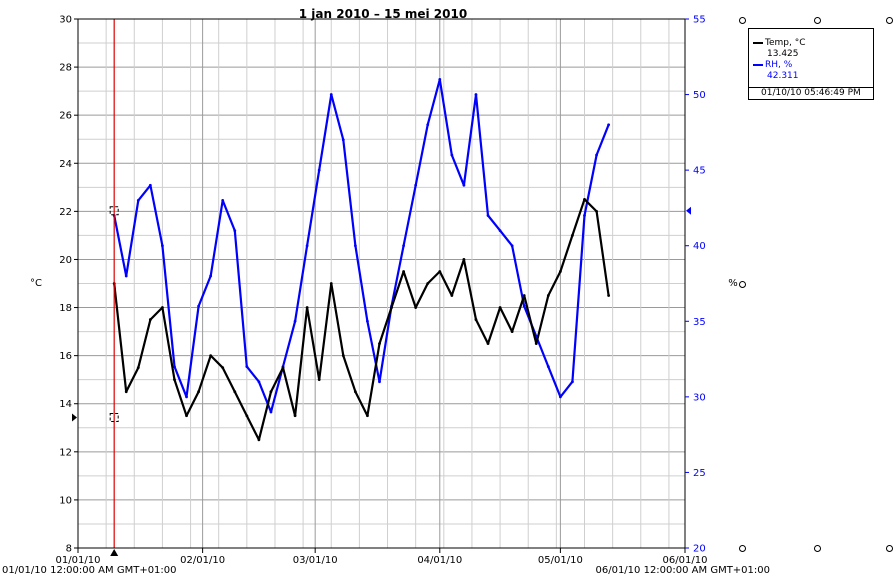 This screenshot has height=580, width=894. What do you see at coordinates (699, 171) in the screenshot?
I see `y-right-tick-label: 45` at bounding box center [699, 171].